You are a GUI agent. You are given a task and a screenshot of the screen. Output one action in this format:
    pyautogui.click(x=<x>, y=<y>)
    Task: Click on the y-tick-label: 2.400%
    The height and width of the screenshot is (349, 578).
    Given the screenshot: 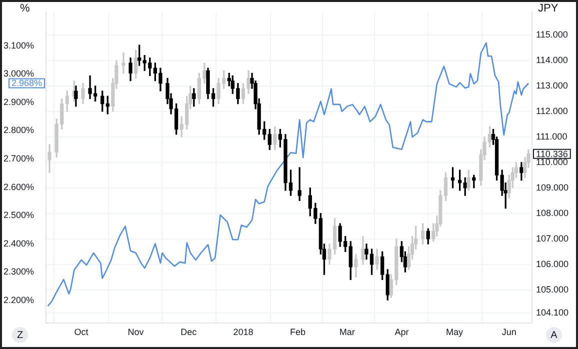 What is the action you would take?
    pyautogui.click(x=18, y=243)
    